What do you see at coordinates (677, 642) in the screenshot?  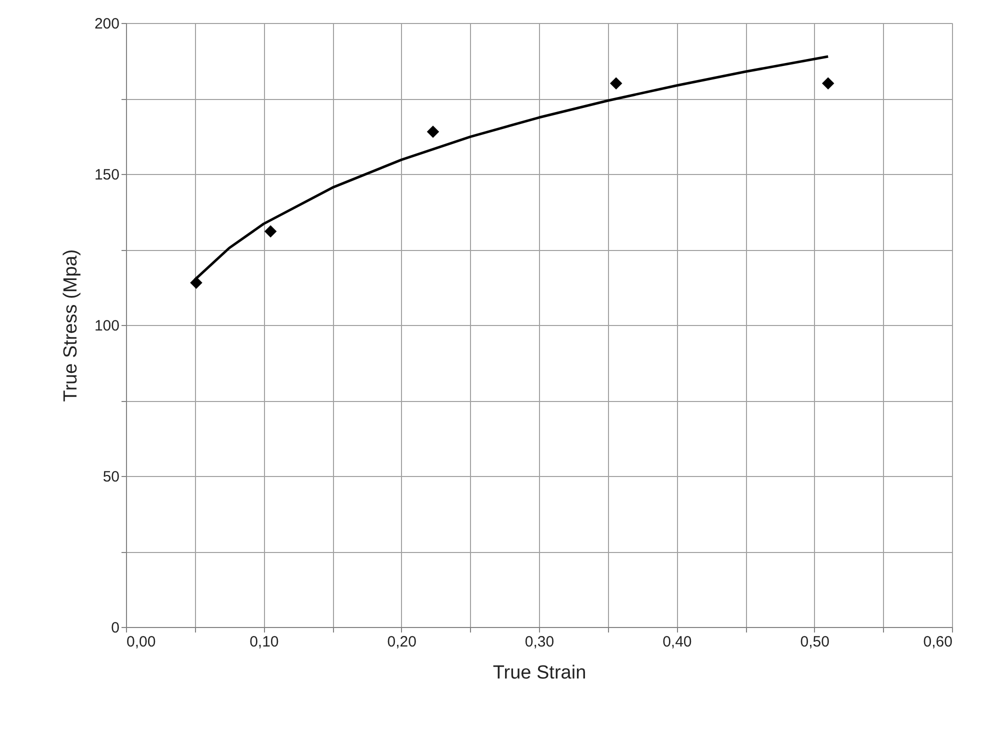 I see `x-tick-label: 0,40` at bounding box center [677, 642].